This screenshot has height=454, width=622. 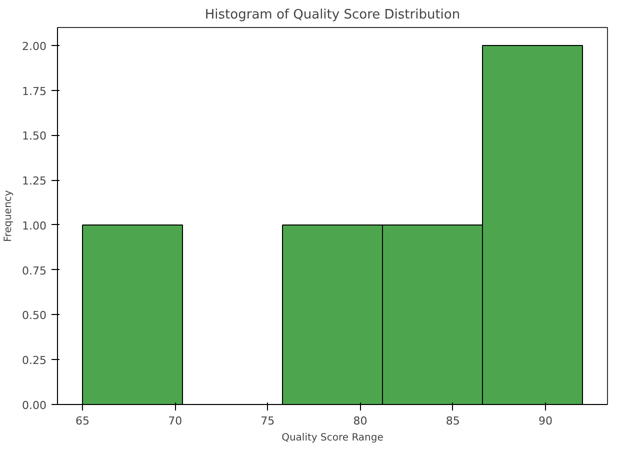 What do you see at coordinates (267, 421) in the screenshot?
I see `x-tick-label: 75` at bounding box center [267, 421].